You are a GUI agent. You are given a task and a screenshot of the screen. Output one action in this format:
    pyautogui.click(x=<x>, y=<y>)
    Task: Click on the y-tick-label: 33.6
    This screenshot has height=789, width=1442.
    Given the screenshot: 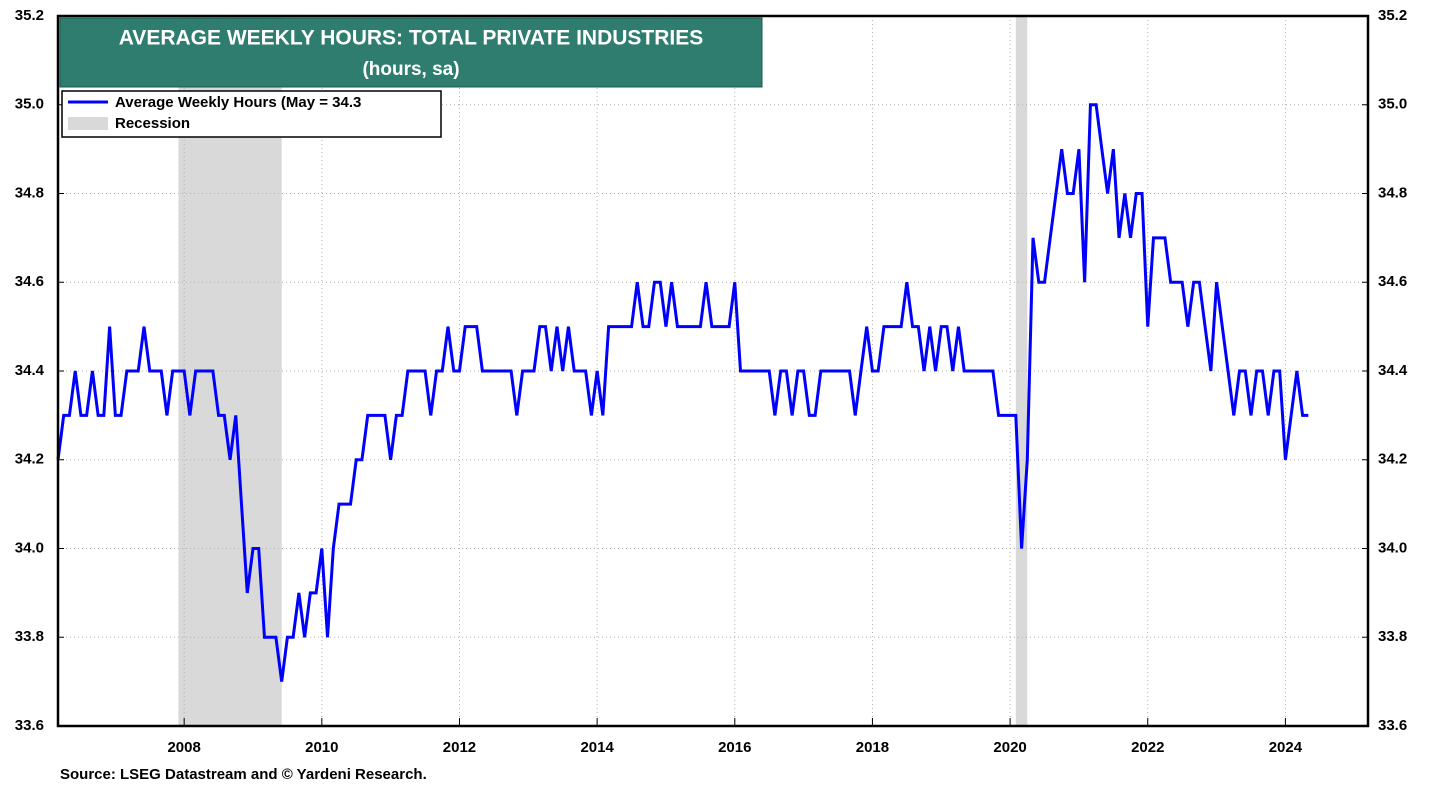 What is the action you would take?
    pyautogui.click(x=29, y=725)
    